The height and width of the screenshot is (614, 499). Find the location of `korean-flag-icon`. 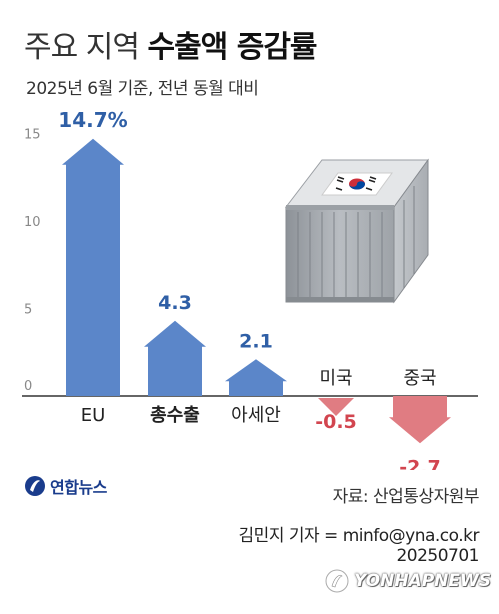

korean-flag-icon is located at coordinates (357, 184).